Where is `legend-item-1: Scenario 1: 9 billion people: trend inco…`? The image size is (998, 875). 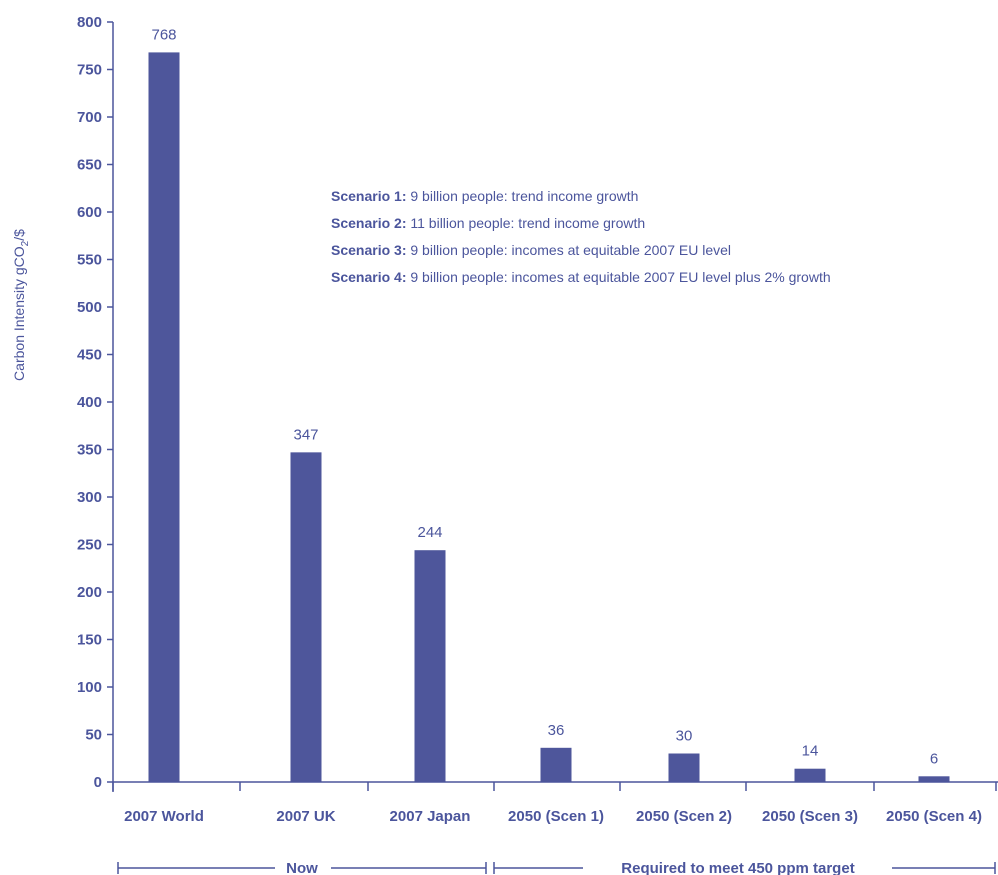
legend-item-1: Scenario 1: 9 billion people: trend inco… is located at coordinates (484, 196).